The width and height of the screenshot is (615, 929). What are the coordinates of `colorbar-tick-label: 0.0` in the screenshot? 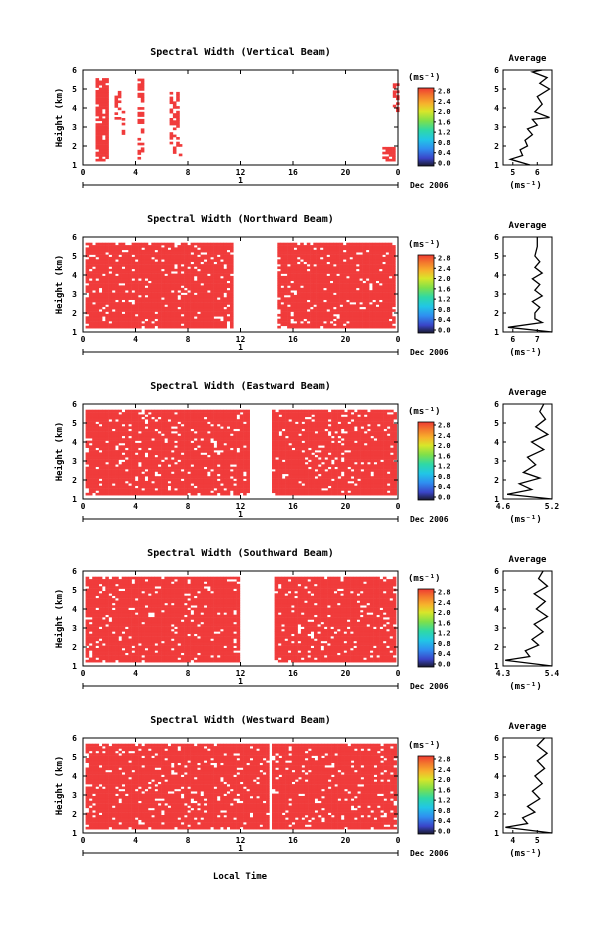 It's located at (444, 164).